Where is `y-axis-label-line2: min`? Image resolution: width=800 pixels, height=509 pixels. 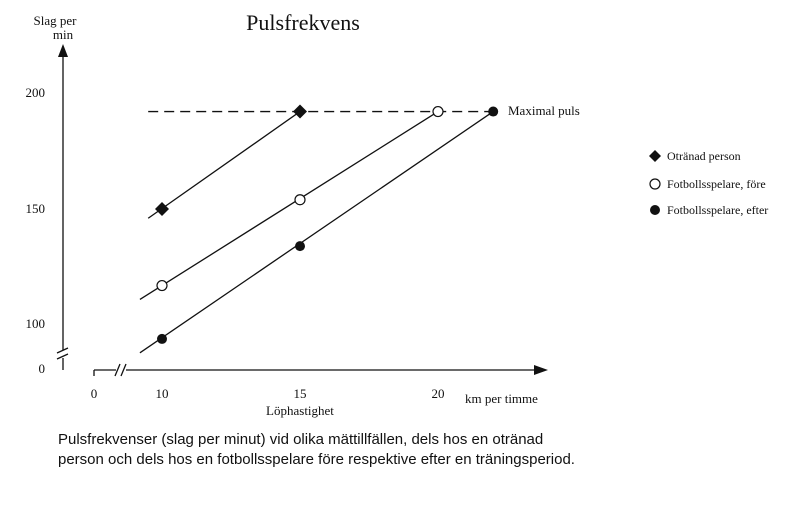
y-axis-label-line2: min is located at coordinates (63, 34).